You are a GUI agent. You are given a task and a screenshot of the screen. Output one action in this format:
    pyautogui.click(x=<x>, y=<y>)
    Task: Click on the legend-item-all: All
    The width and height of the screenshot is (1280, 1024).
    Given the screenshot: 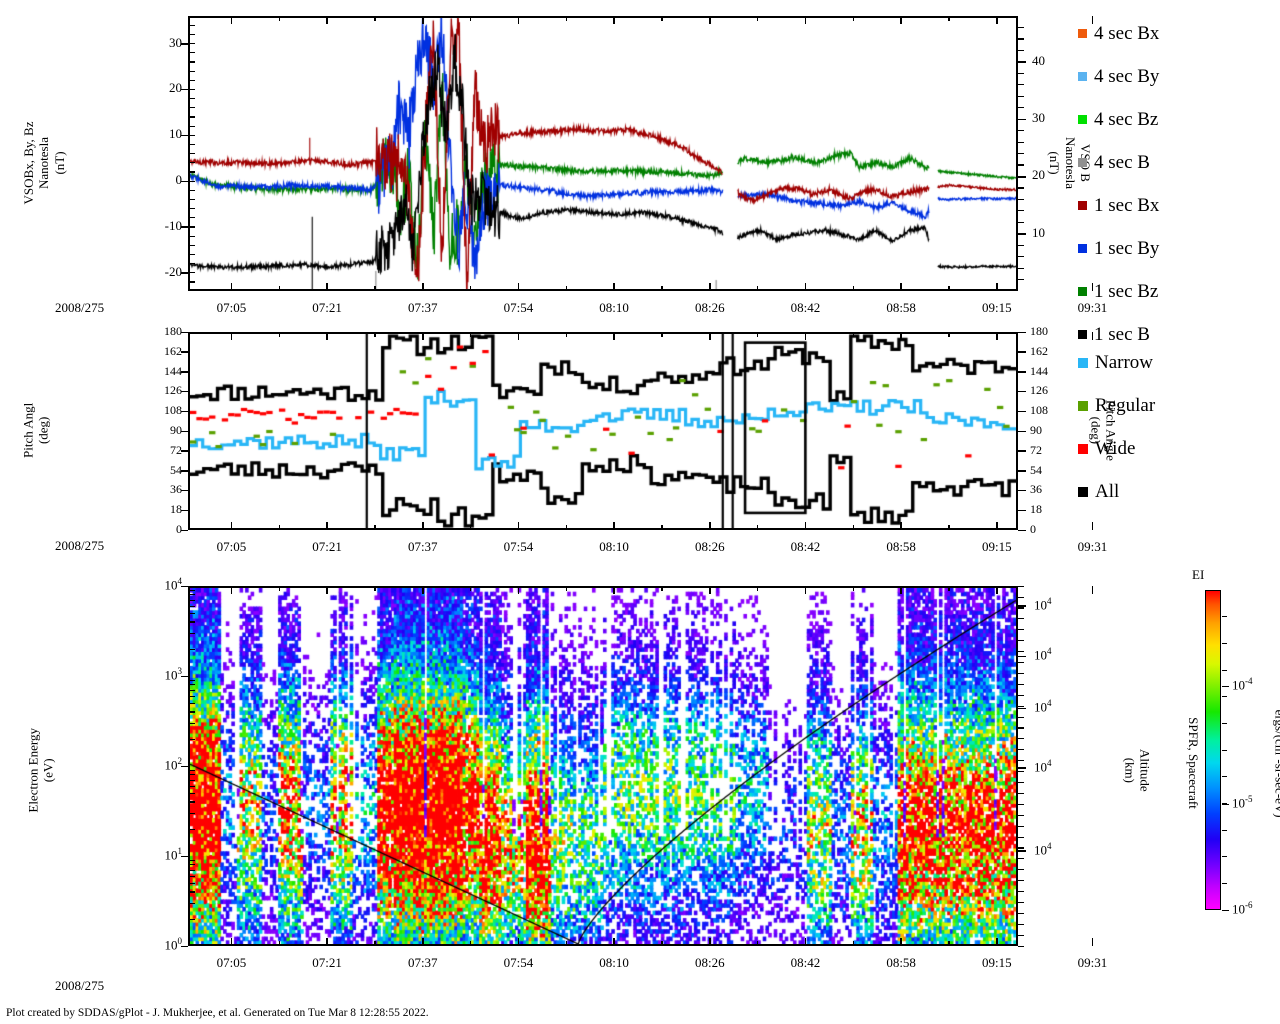 What is the action you would take?
    pyautogui.click(x=1178, y=491)
    